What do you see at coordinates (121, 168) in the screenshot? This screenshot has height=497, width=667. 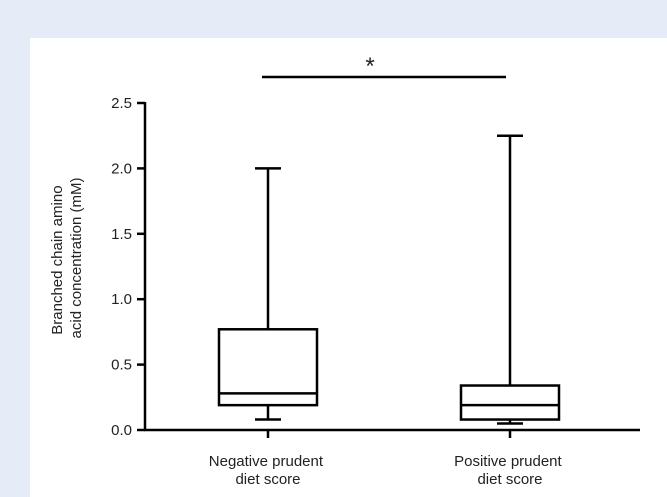 I see `y-tick-label: 2.0` at bounding box center [121, 168].